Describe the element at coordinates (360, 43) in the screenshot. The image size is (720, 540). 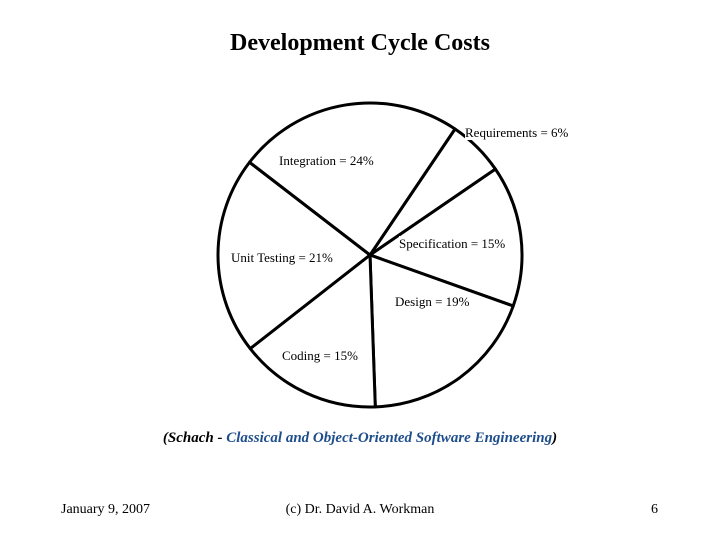
I see `chart-title: Development Cycle Costs` at that location.